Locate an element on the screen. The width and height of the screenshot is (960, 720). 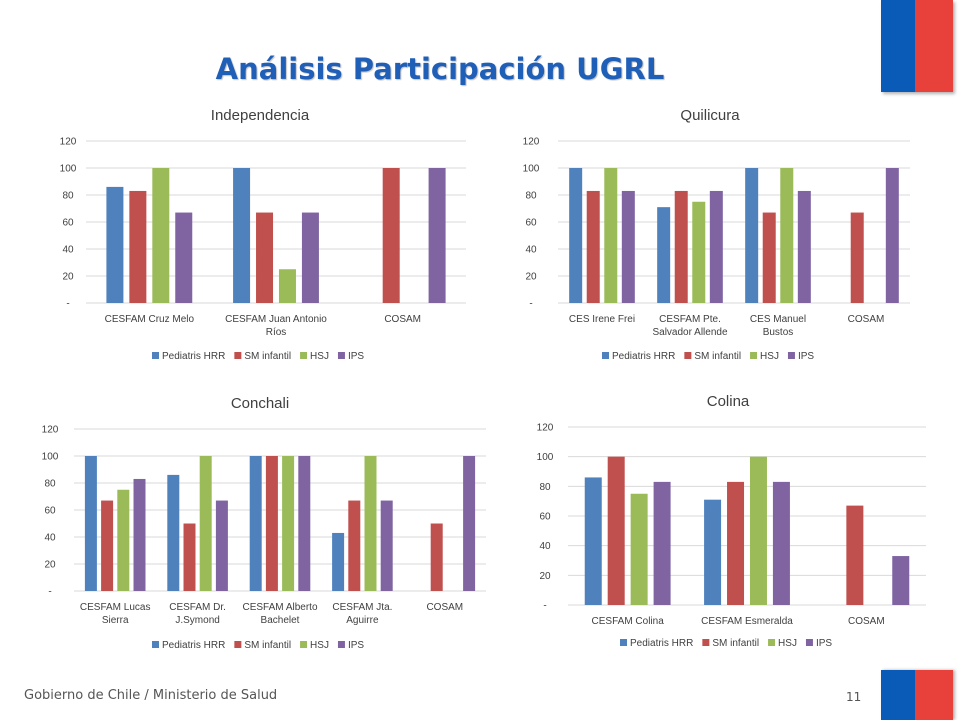
category-label: Sierra is located at coordinates (115, 620).